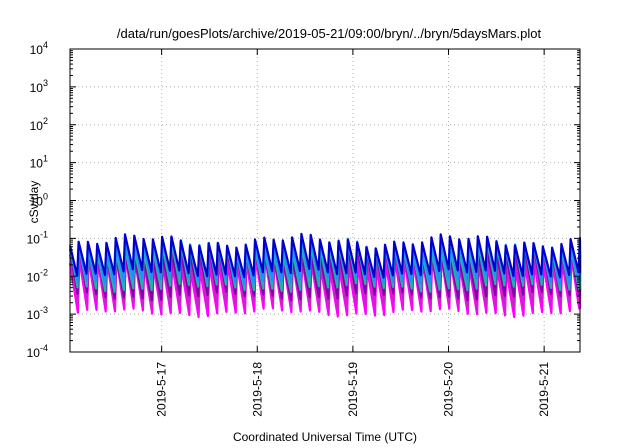 The image size is (640, 448). I want to click on y-tick-label: 10³, so click(39, 86).